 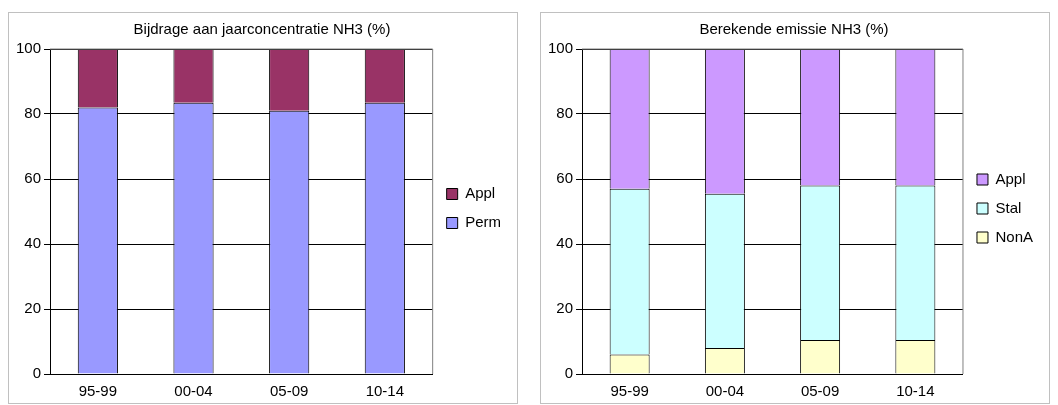 What do you see at coordinates (794, 29) in the screenshot?
I see `chart-title: Berekende emissie NH3 (%)` at bounding box center [794, 29].